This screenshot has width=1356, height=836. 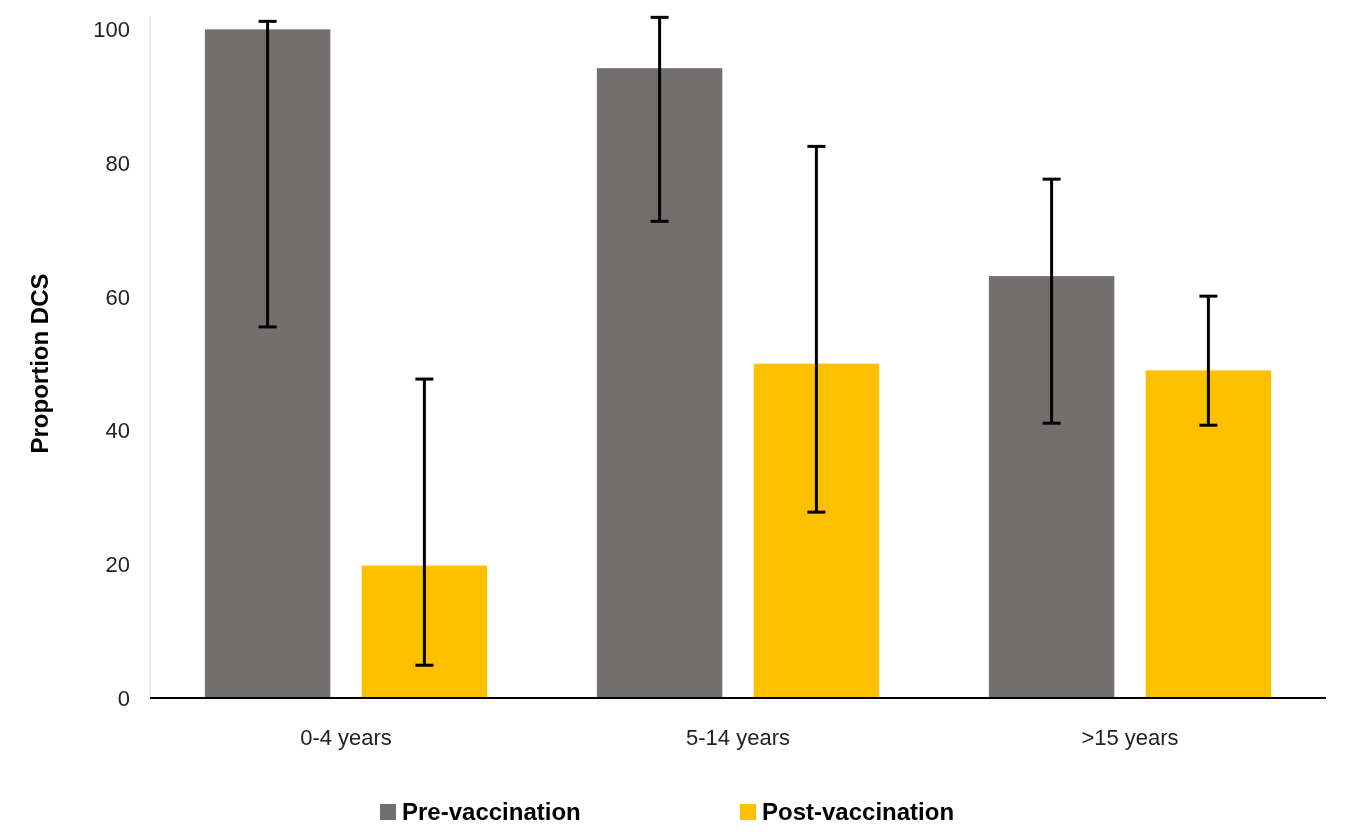 What do you see at coordinates (123, 698) in the screenshot?
I see `y-tick-label: 0` at bounding box center [123, 698].